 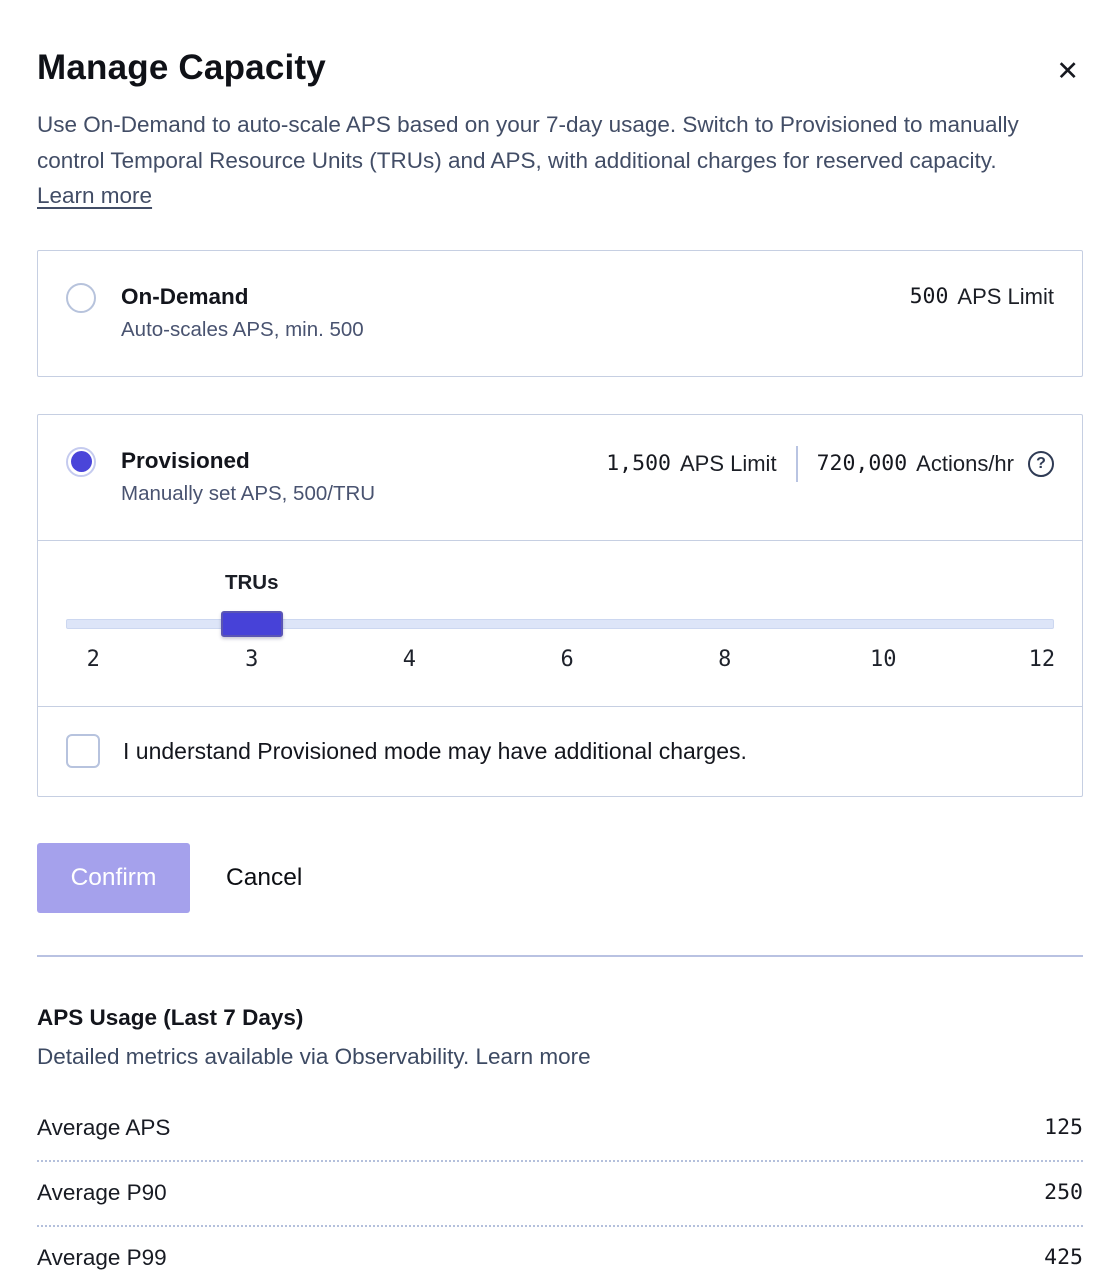 I want to click on on-demand-text: On-Demand Auto-scales APS, min. 500, so click(x=242, y=312).